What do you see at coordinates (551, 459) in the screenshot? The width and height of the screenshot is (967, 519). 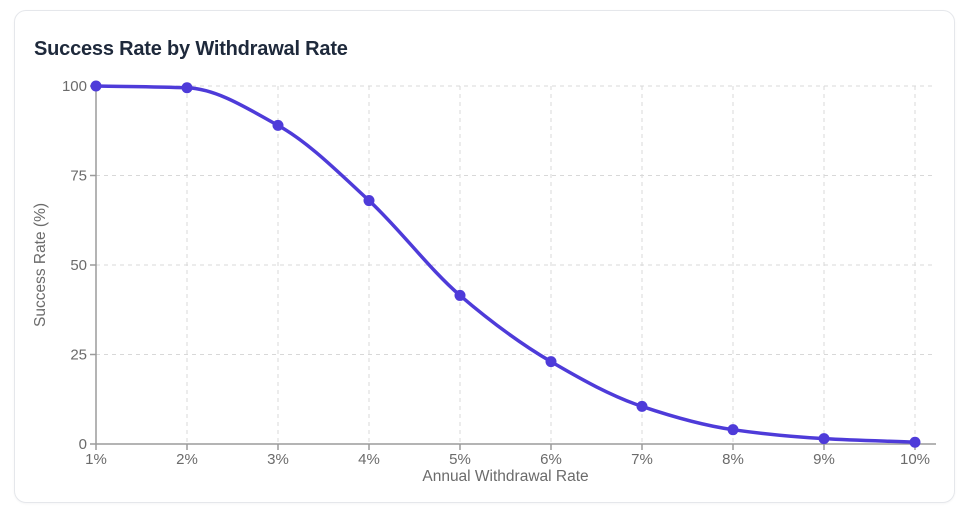 I see `x-tick-label: 6%` at bounding box center [551, 459].